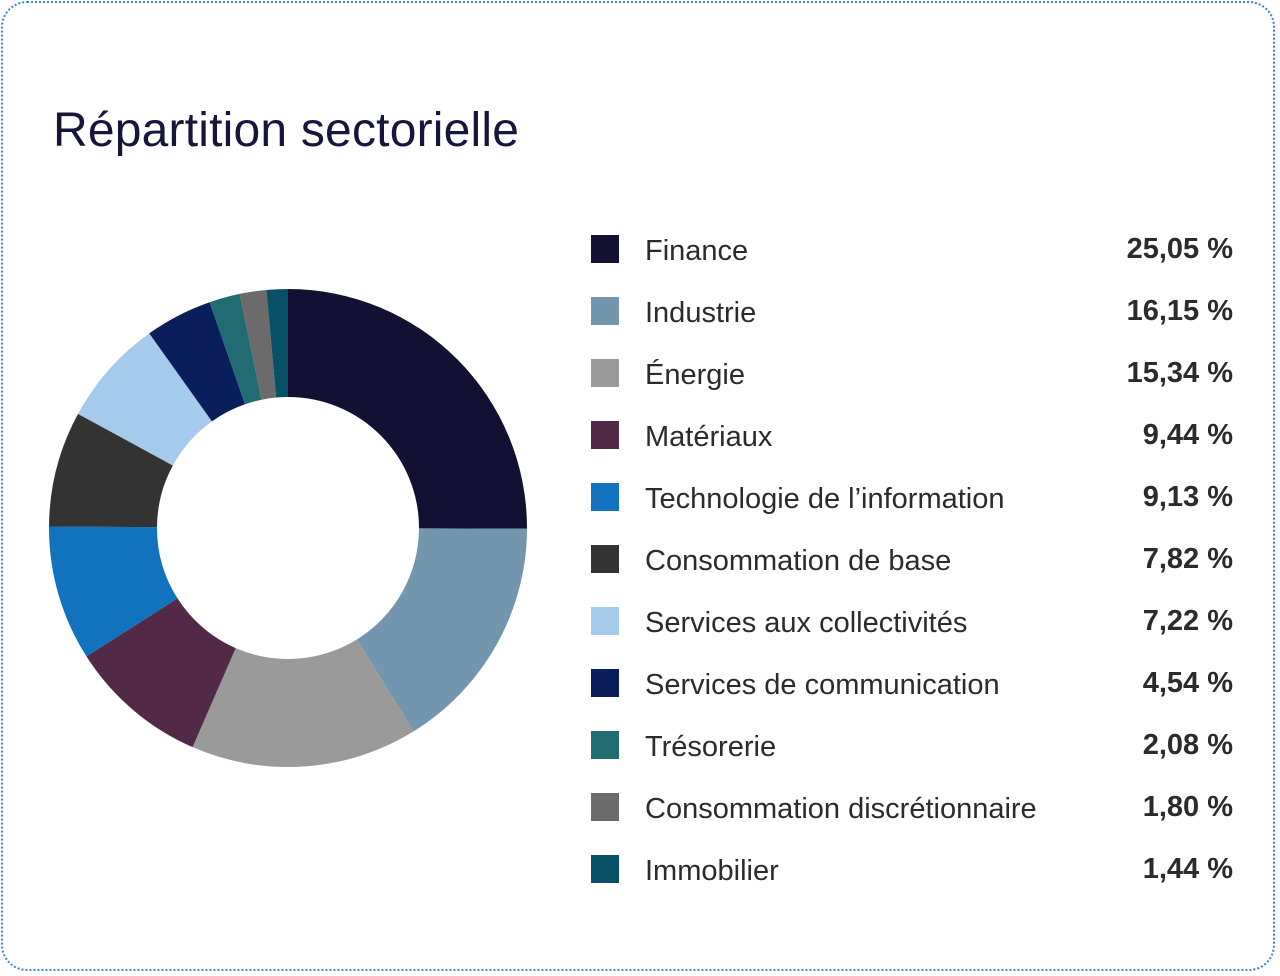  I want to click on legend-value: 25,05 %, so click(1179, 249).